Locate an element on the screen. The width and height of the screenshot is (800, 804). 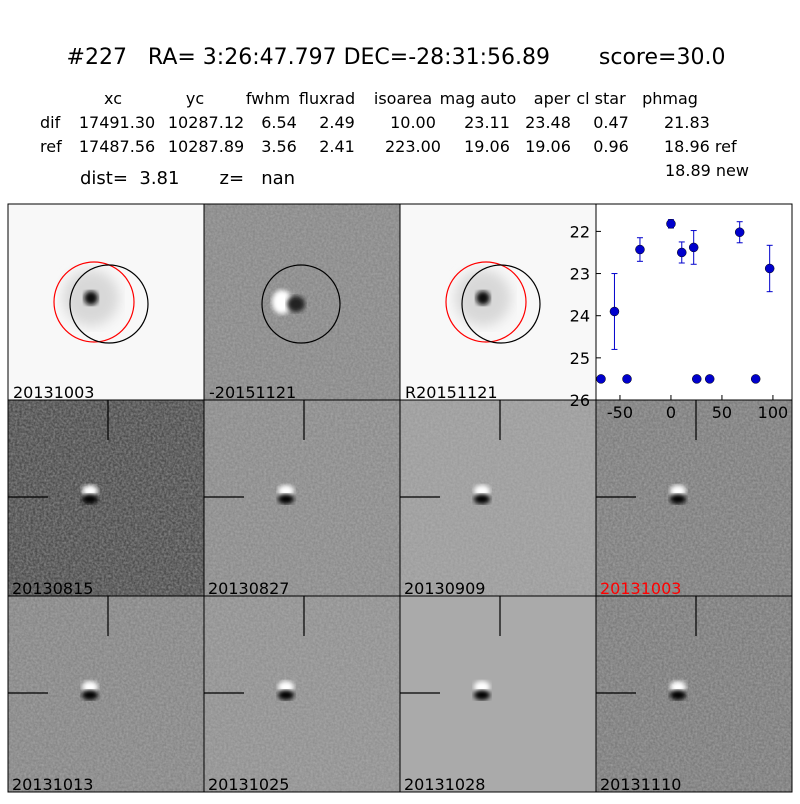
stamp-label: 20130815 is located at coordinates (52, 588).